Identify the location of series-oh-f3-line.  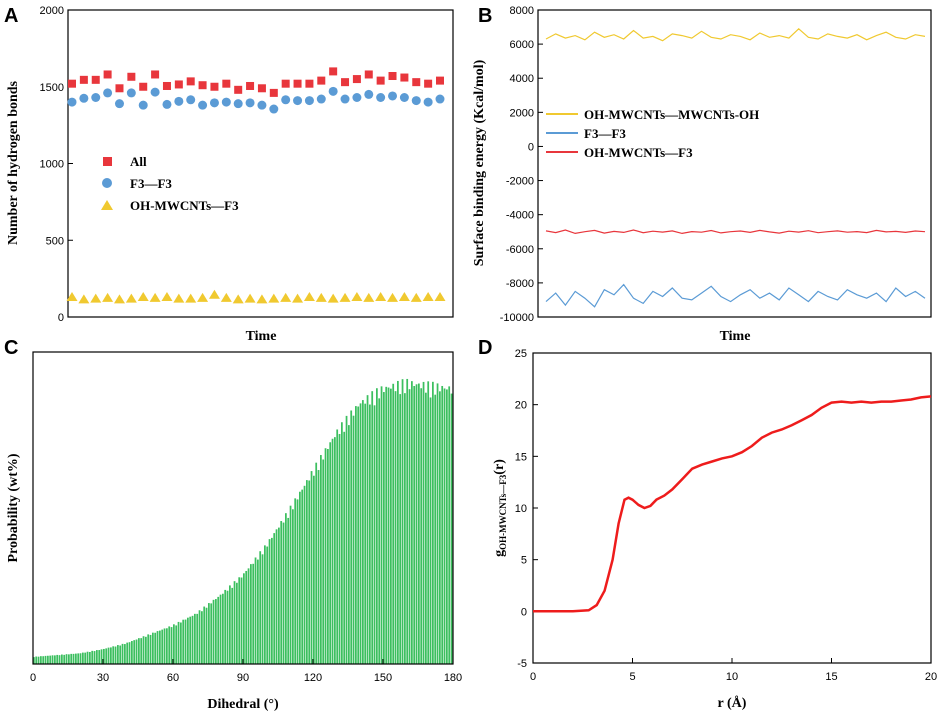
(735, 232).